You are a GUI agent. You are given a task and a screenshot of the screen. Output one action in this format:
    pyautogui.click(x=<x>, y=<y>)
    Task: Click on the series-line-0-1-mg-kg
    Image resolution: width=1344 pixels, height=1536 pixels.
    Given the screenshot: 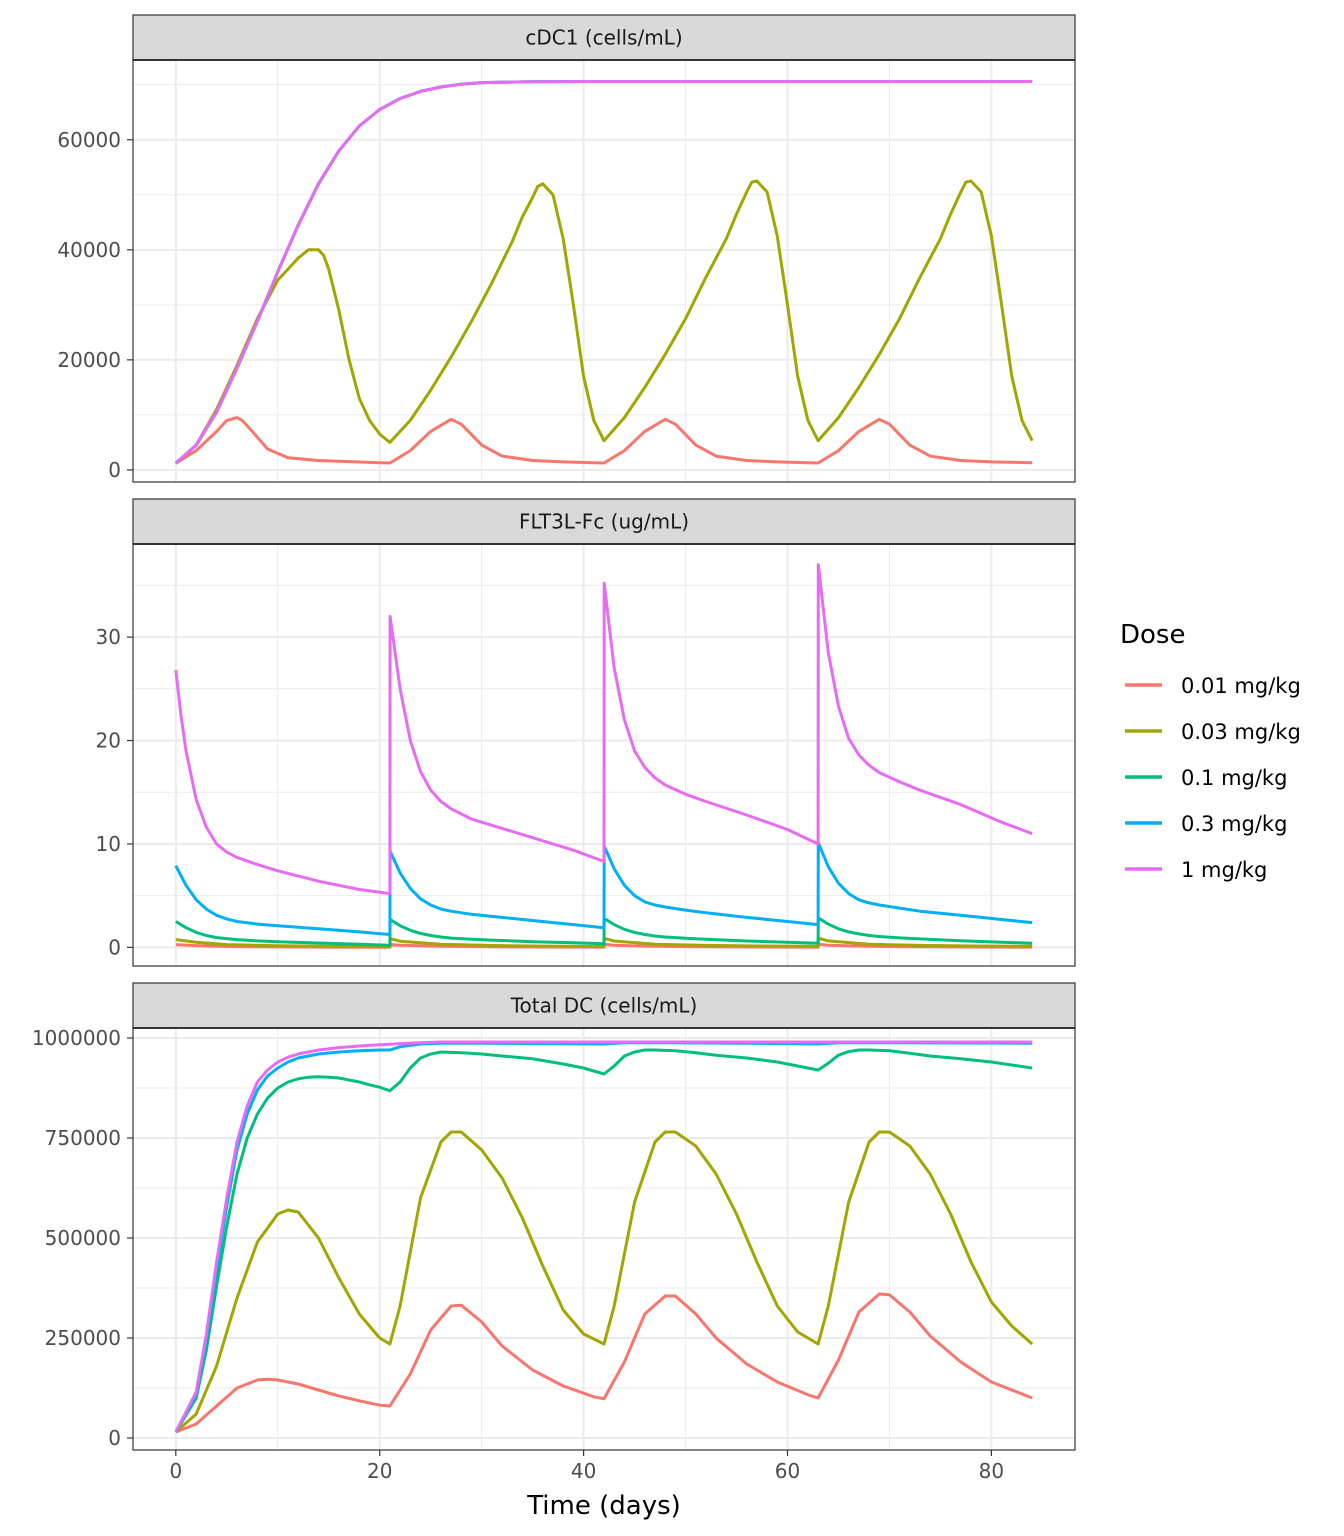 What is the action you would take?
    pyautogui.click(x=604, y=931)
    